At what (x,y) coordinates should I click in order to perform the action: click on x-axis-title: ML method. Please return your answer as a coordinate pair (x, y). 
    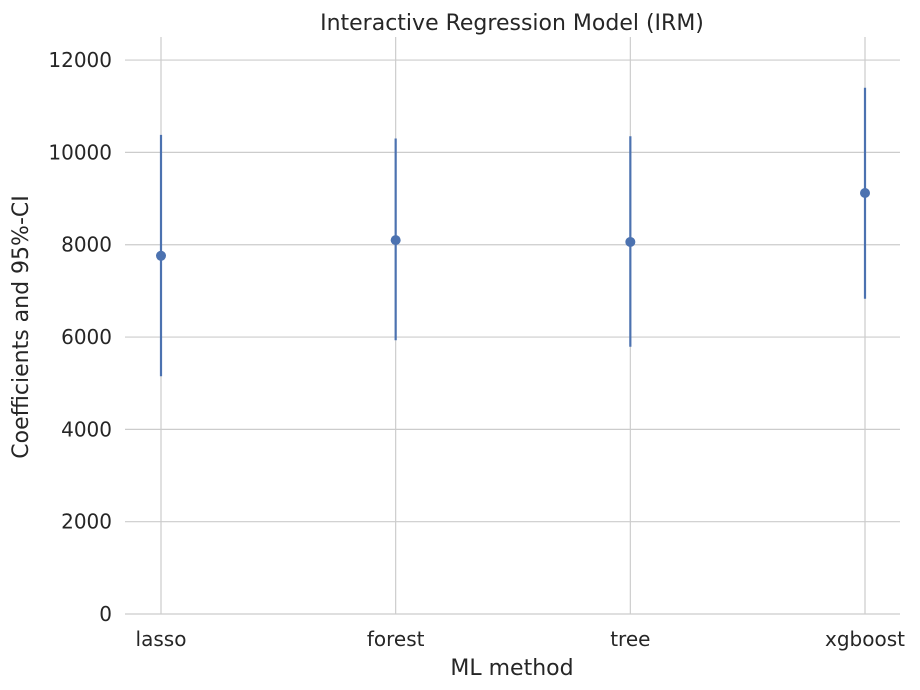
    Looking at the image, I should click on (511, 668).